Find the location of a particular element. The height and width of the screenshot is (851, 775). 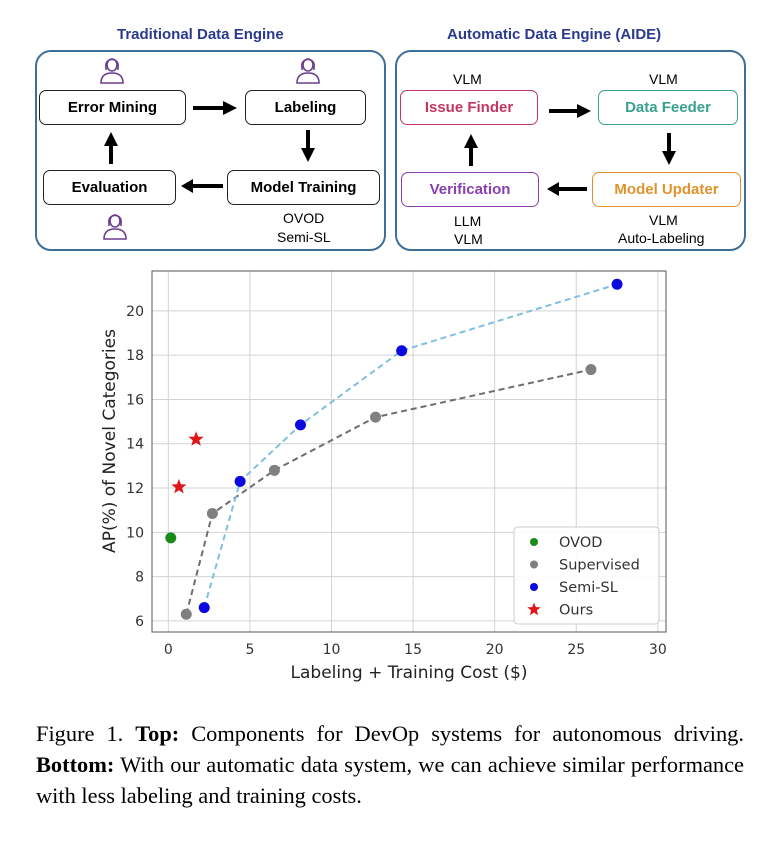

issue-finder-box: Issue Finder is located at coordinates (469, 107).